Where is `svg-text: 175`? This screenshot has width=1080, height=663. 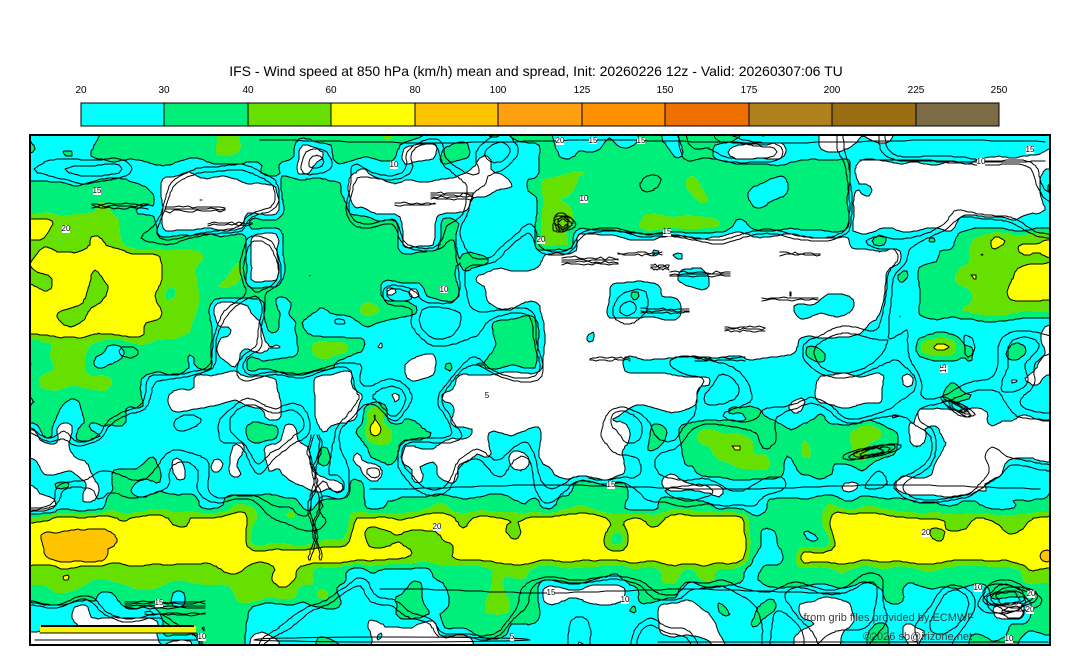
svg-text: 175 is located at coordinates (749, 90).